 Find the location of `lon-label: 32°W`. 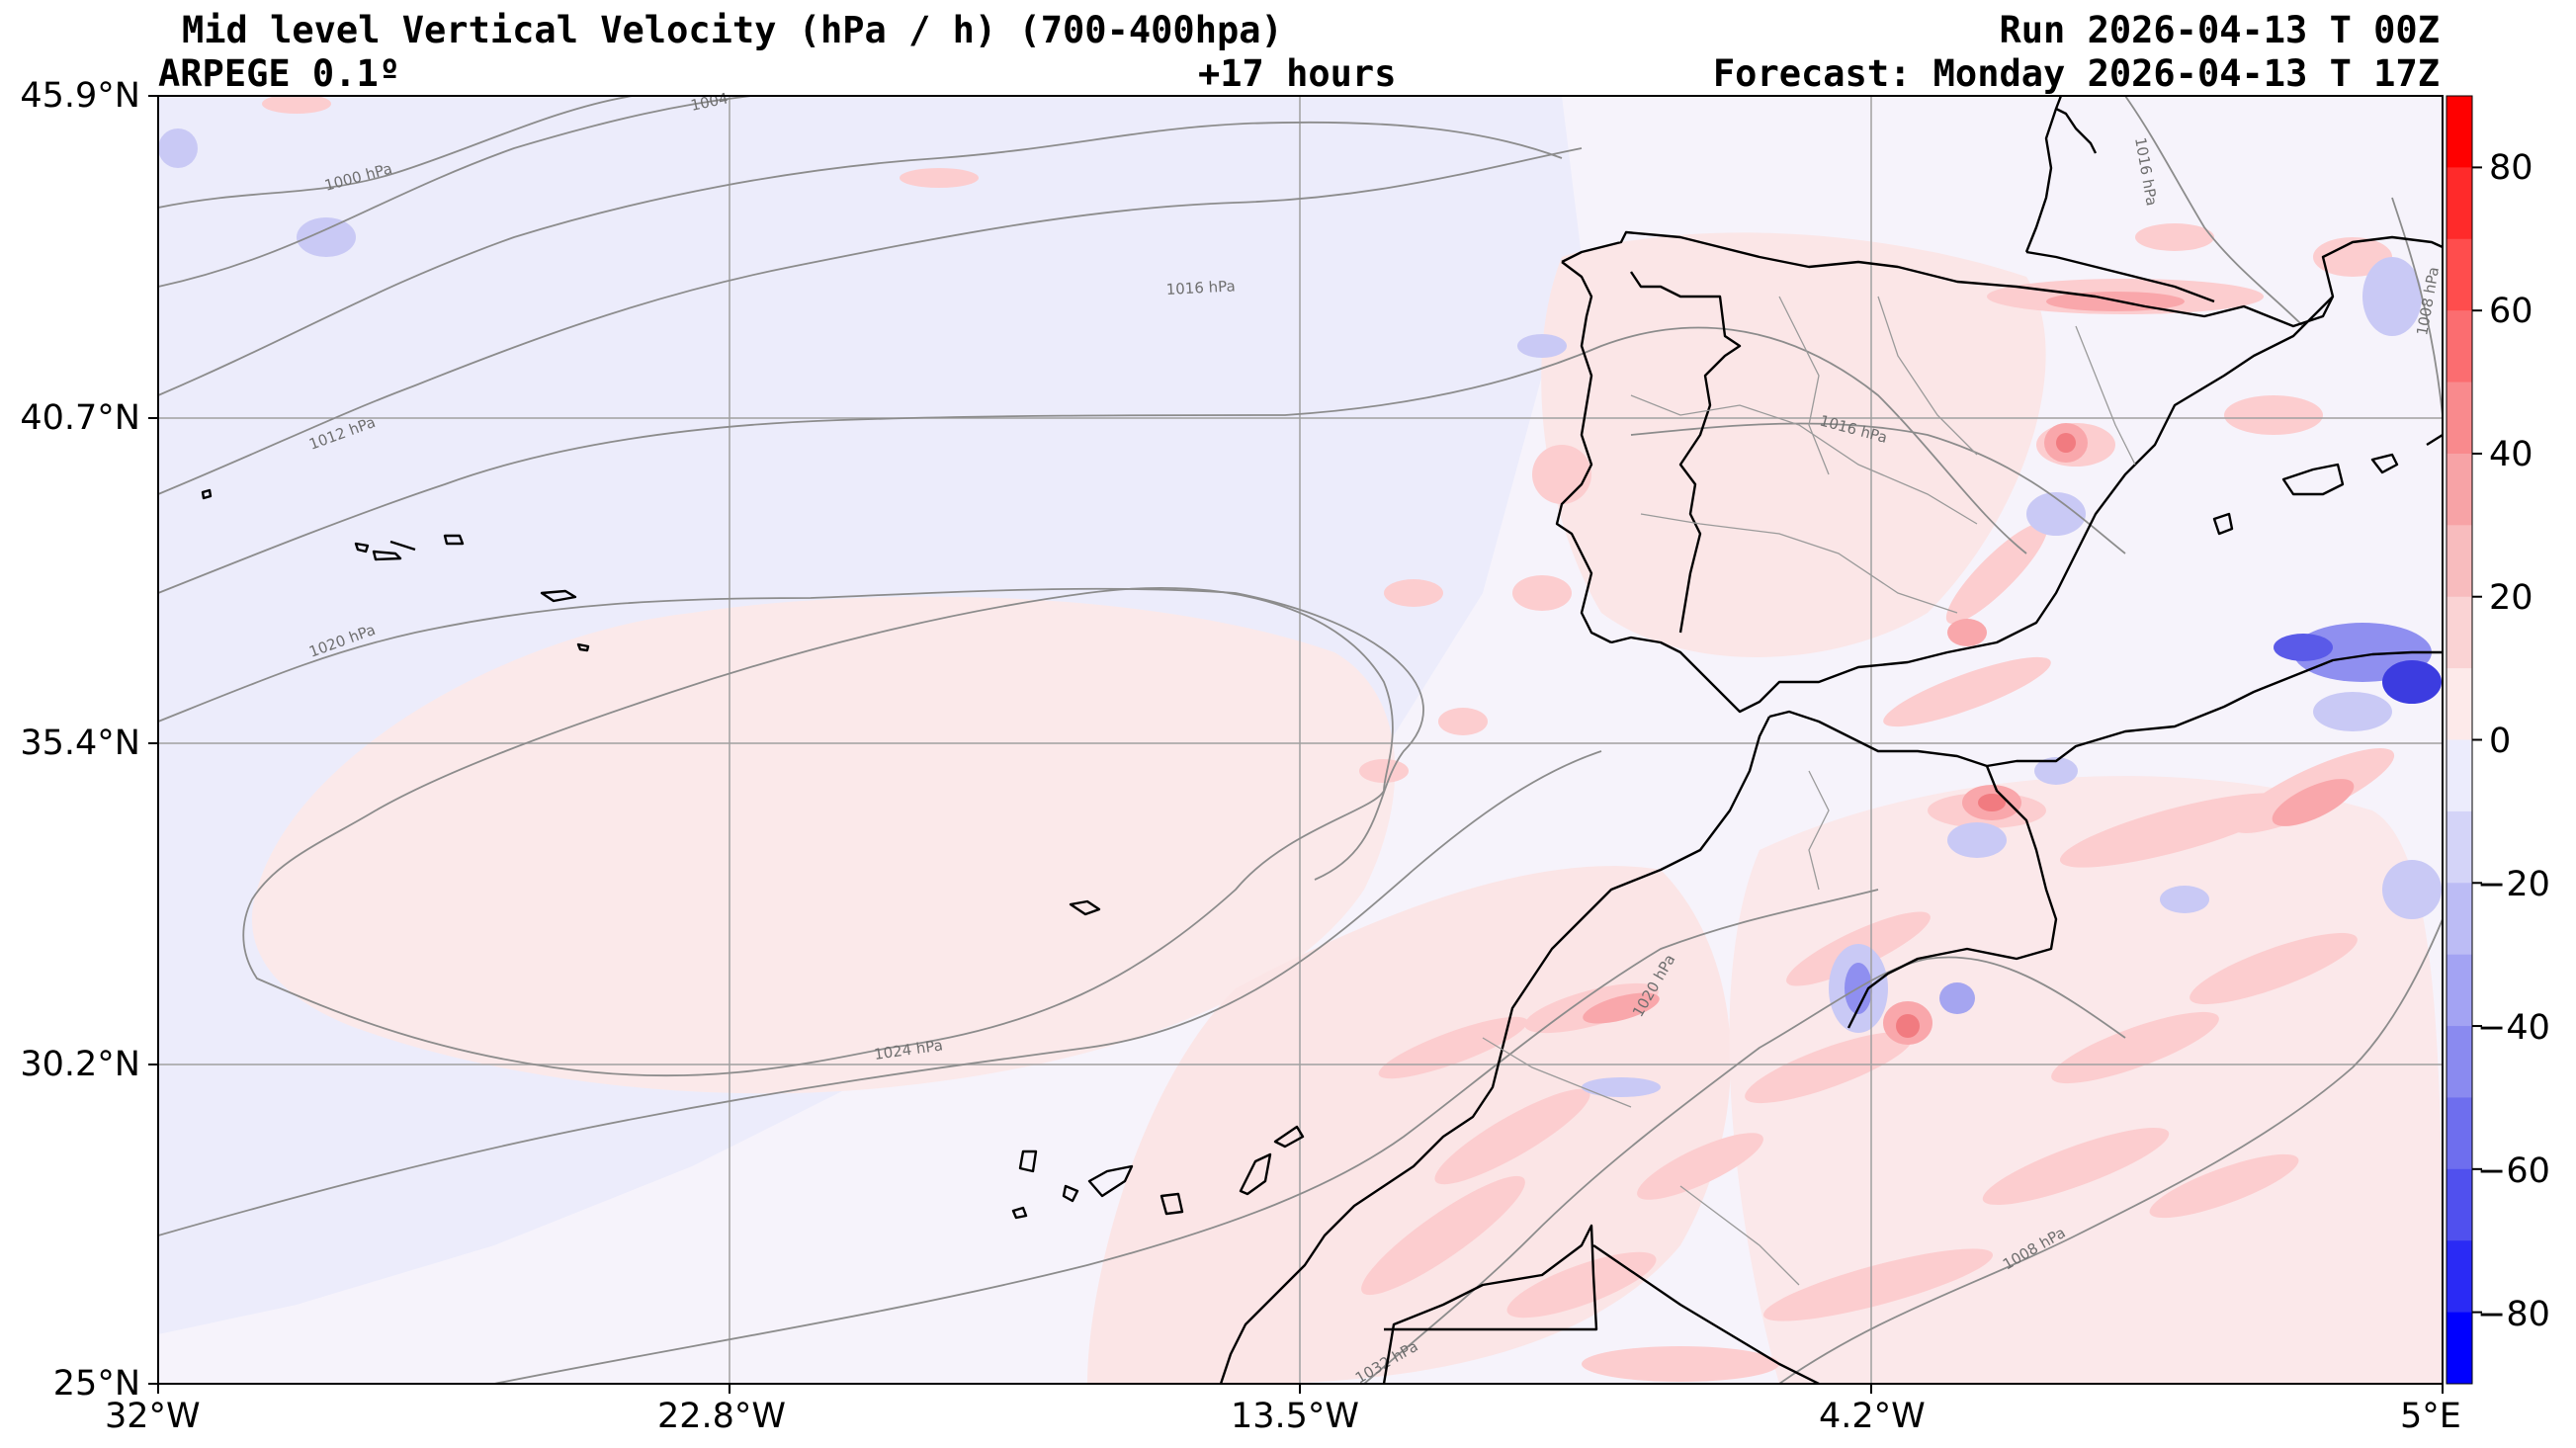

lon-label: 32°W is located at coordinates (153, 1416).